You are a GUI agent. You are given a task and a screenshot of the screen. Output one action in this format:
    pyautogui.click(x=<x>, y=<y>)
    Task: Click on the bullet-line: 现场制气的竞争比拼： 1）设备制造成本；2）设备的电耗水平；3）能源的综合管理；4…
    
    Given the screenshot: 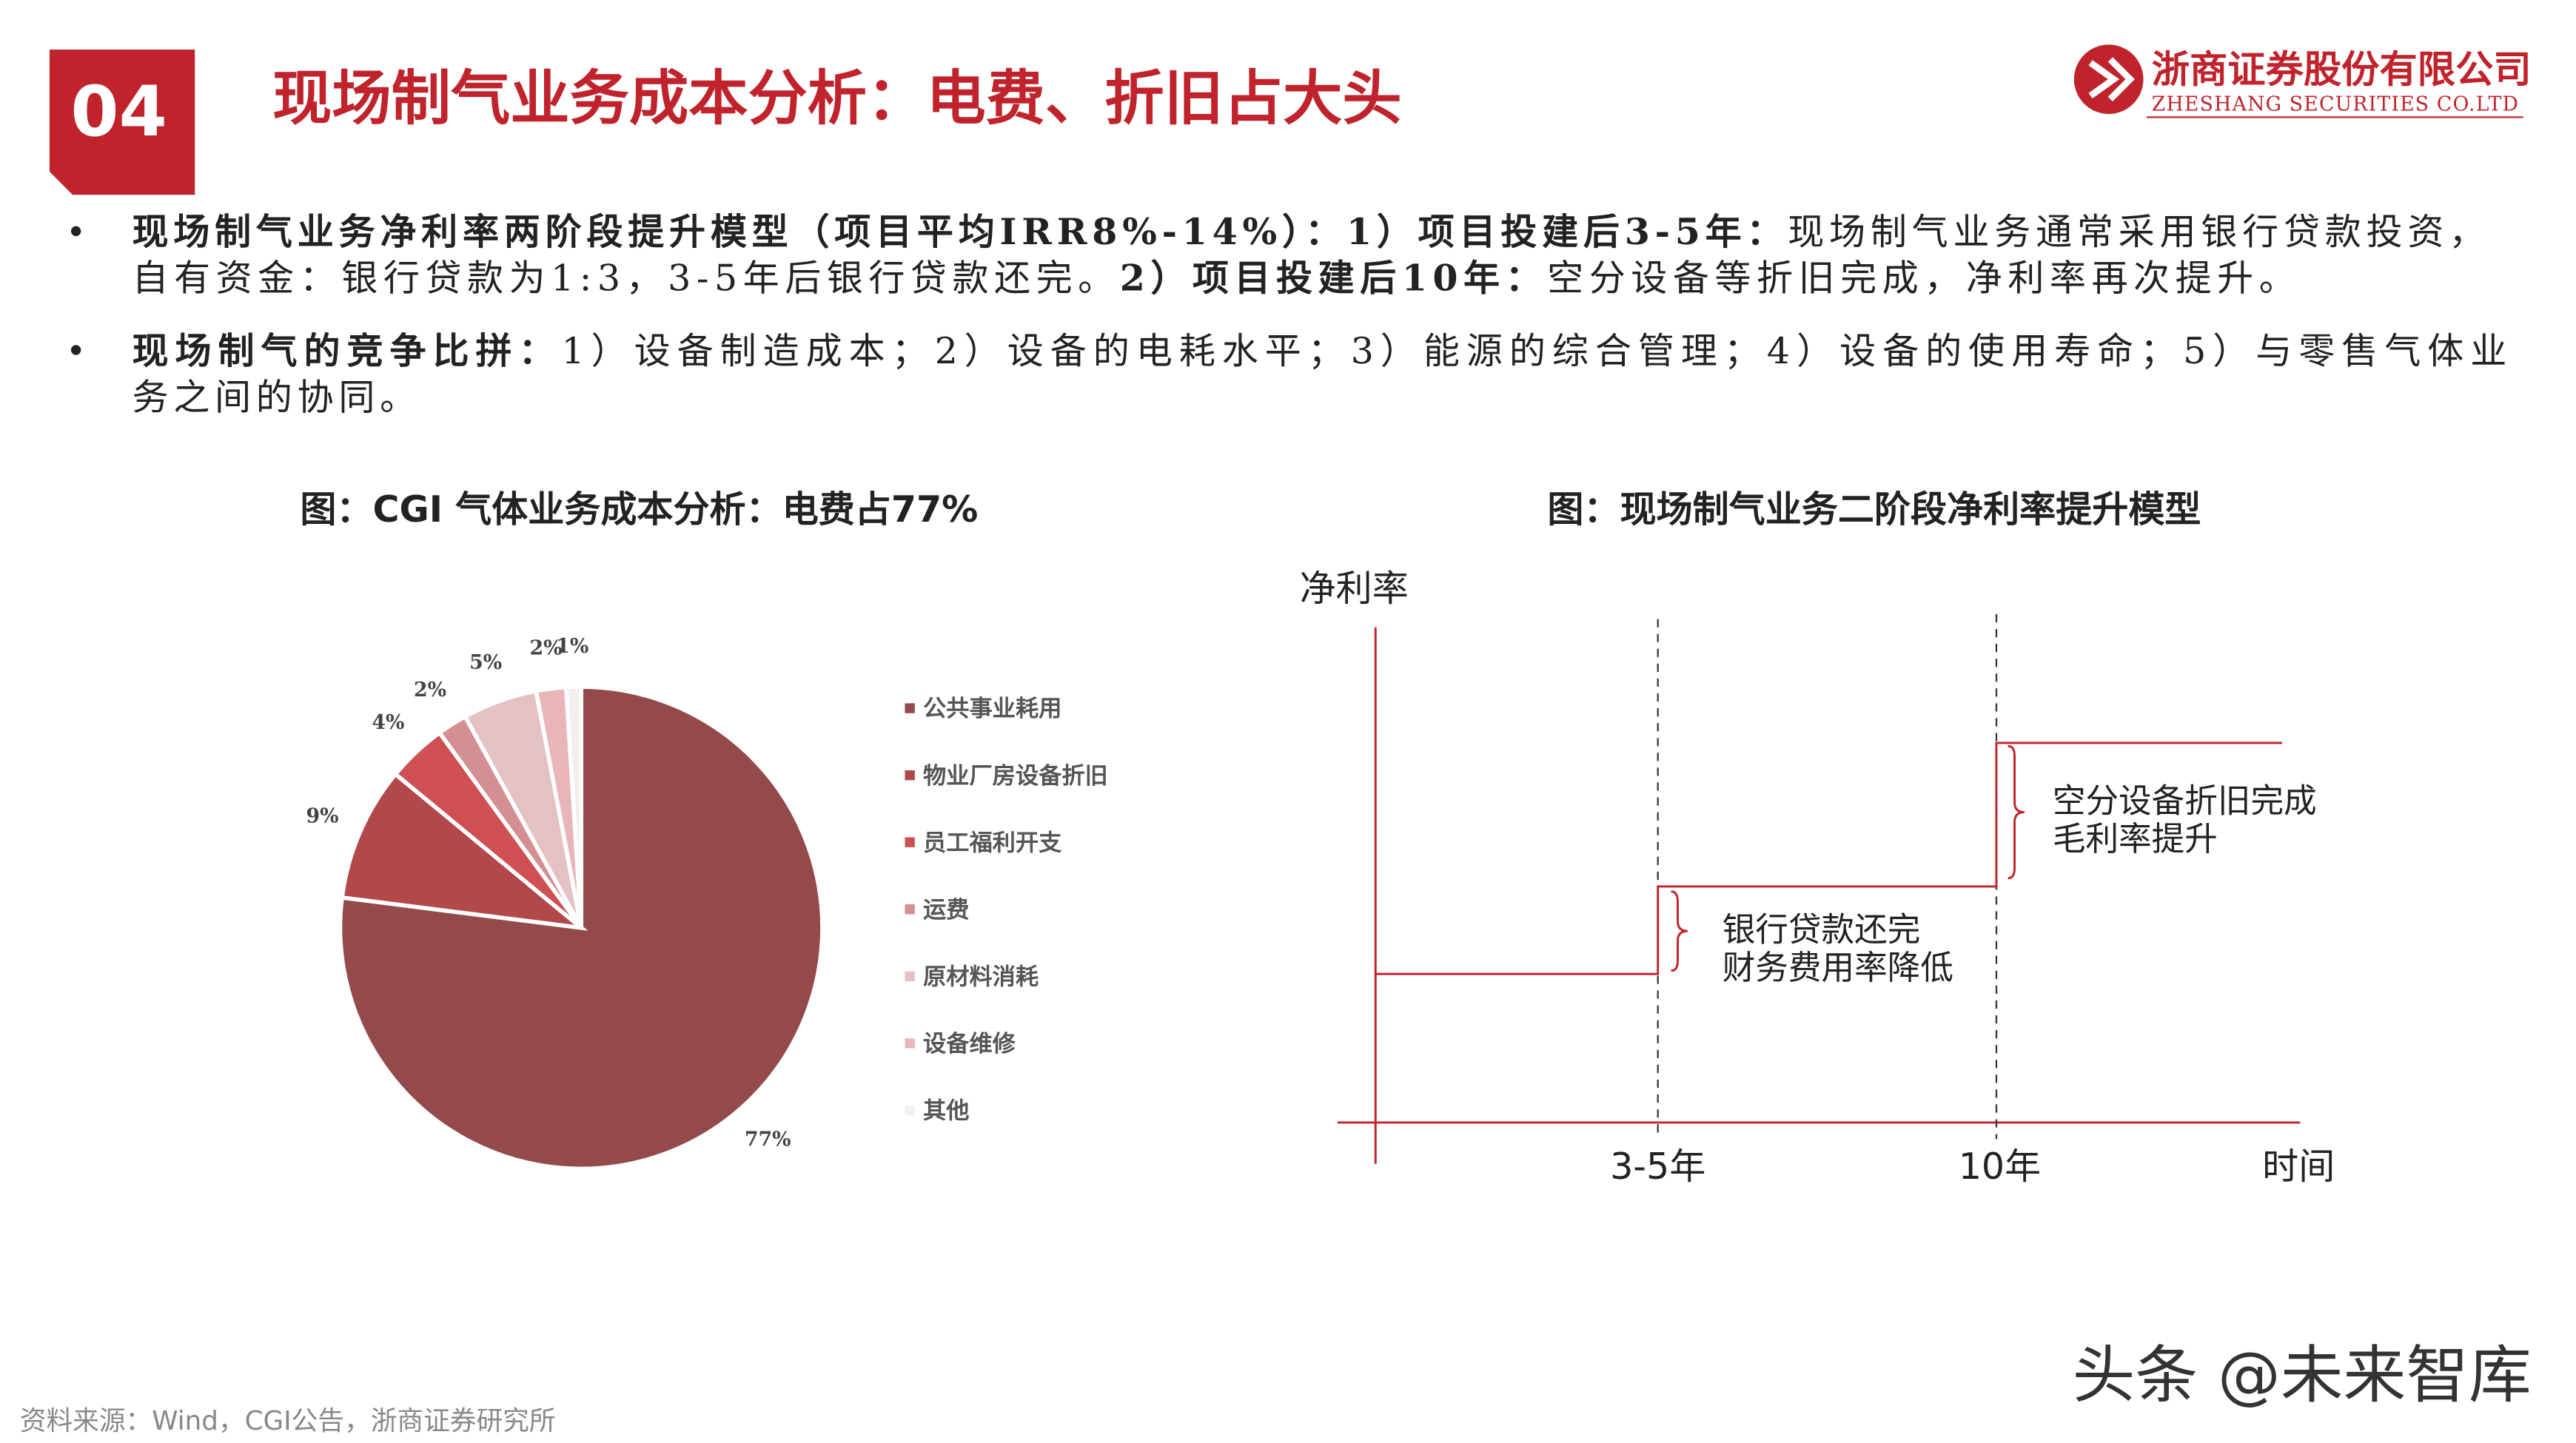 What is the action you would take?
    pyautogui.click(x=1319, y=350)
    